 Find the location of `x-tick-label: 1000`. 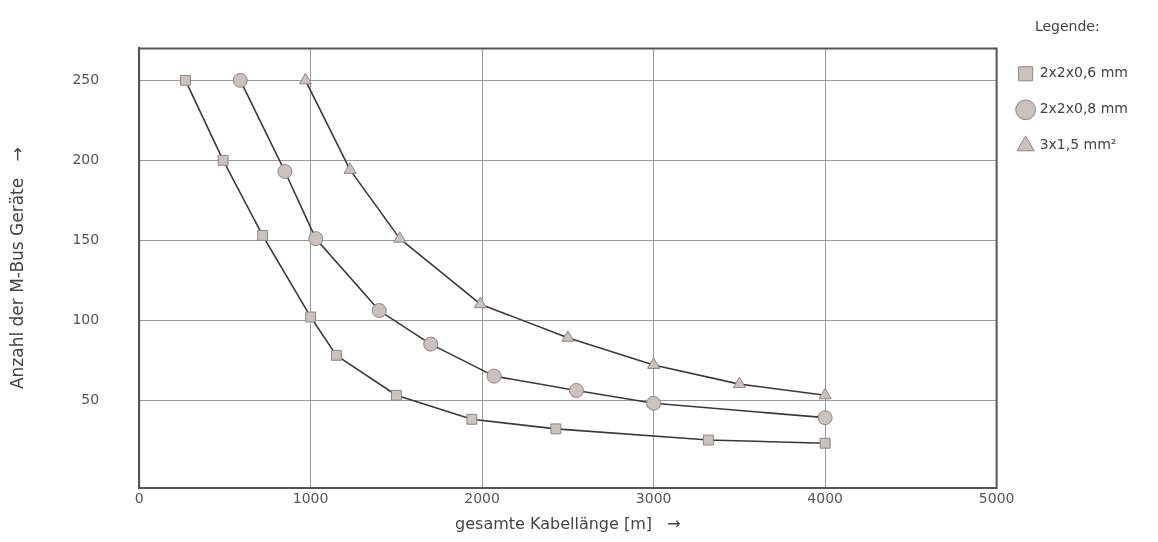

x-tick-label: 1000 is located at coordinates (310, 498).